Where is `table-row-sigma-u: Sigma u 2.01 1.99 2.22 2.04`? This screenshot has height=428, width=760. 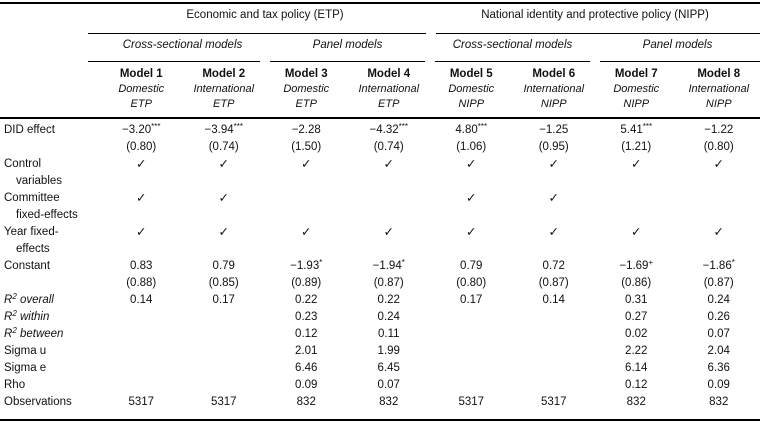 table-row-sigma-u: Sigma u 2.01 1.99 2.22 2.04 is located at coordinates (380, 351).